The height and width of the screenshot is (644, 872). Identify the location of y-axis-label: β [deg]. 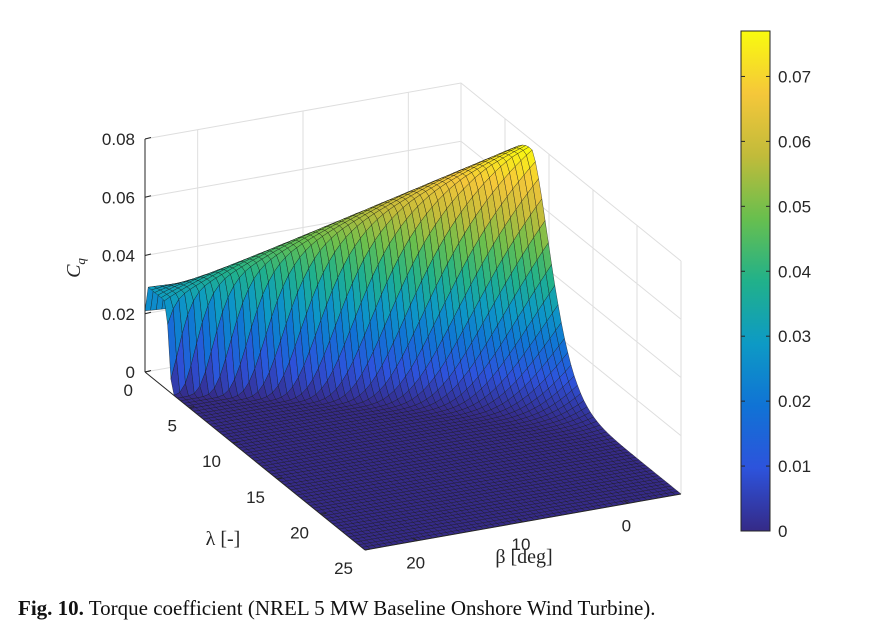
(523, 557).